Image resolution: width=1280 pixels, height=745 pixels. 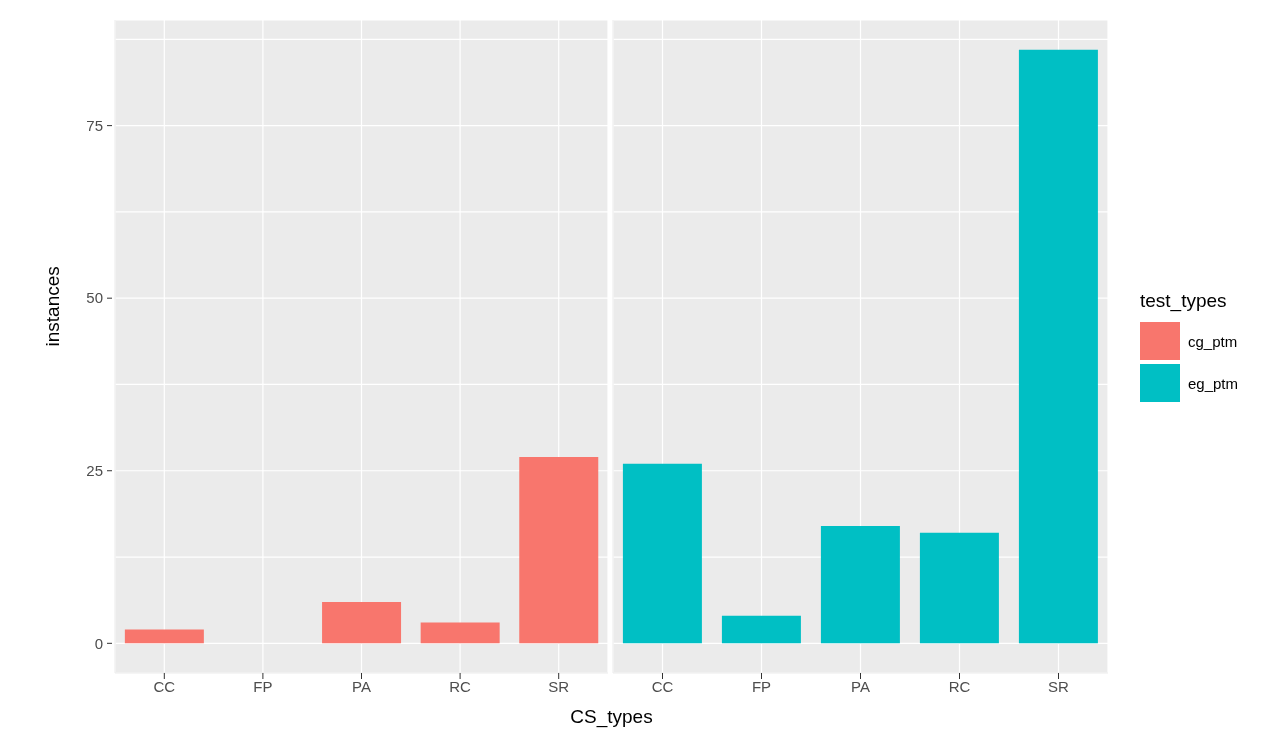 I want to click on legend-title: test_types, so click(x=1184, y=301).